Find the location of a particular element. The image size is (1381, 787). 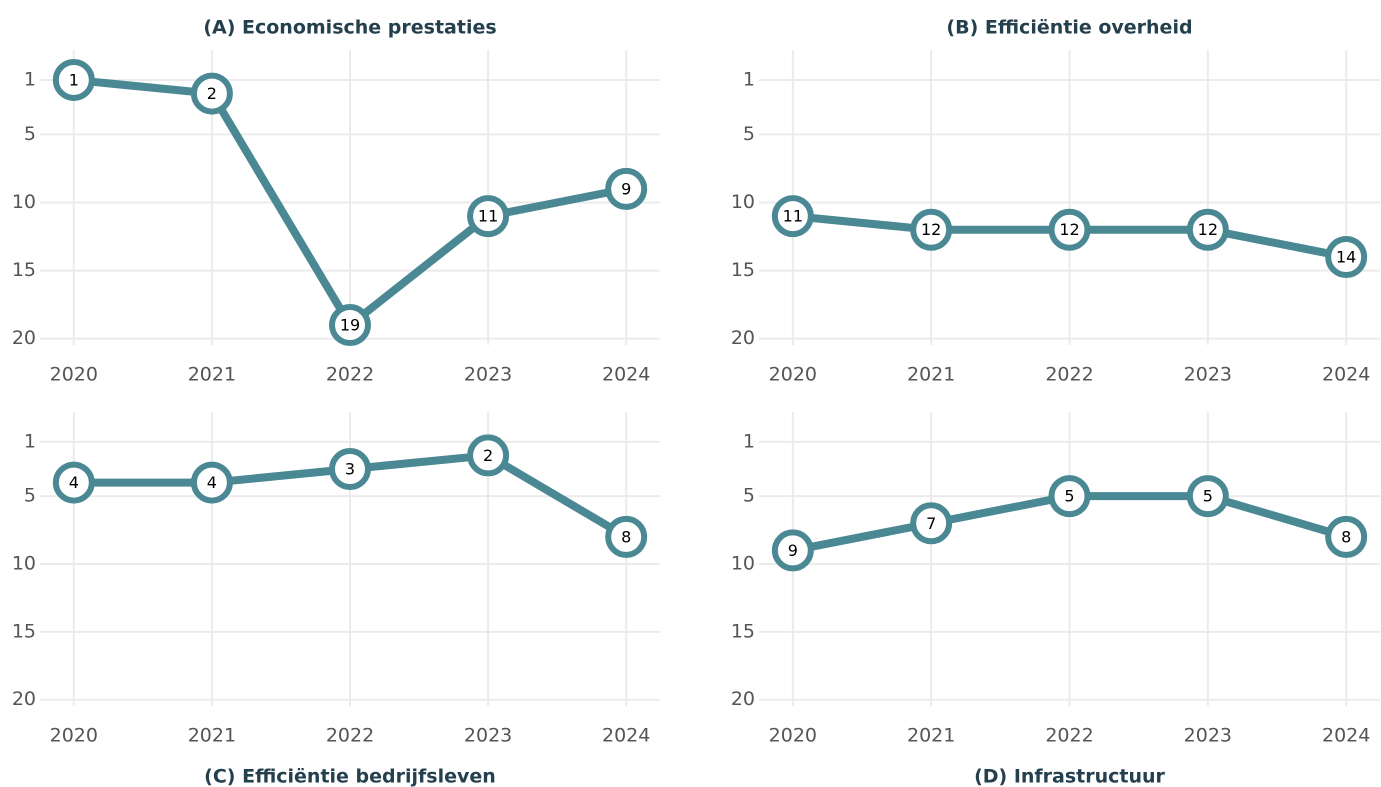

panel-title: (A) Economische prestaties is located at coordinates (349, 28).